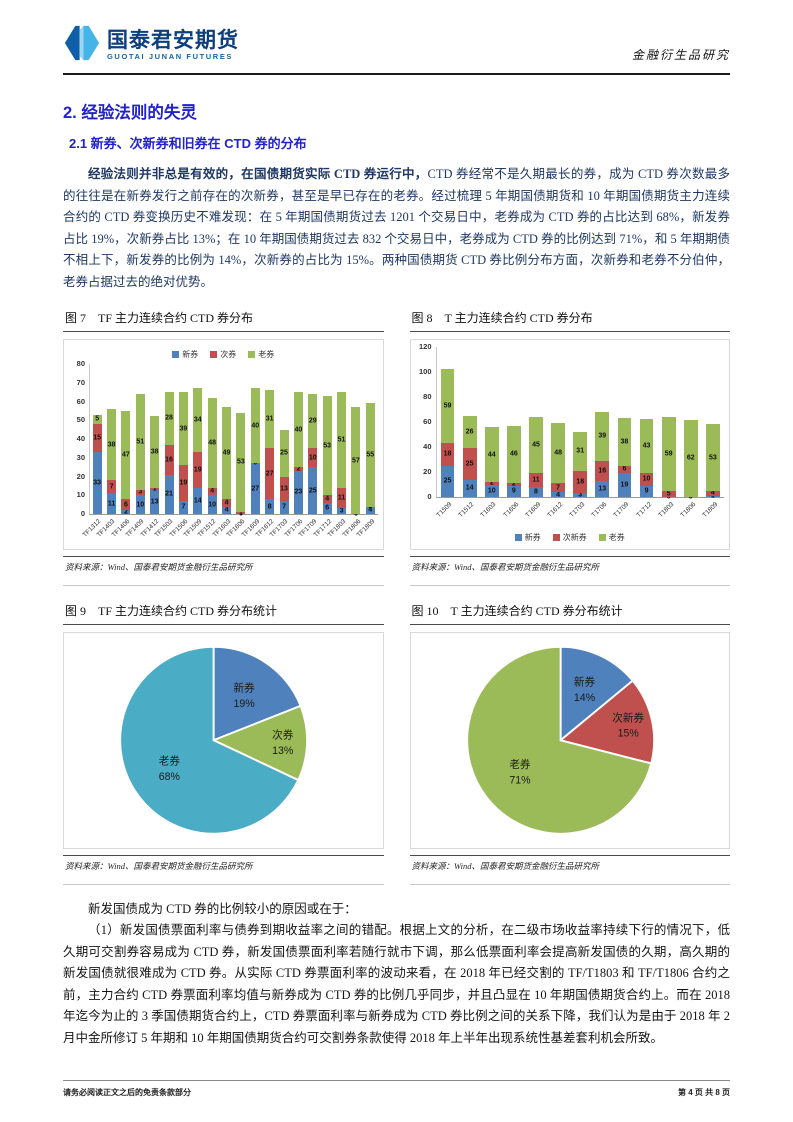 The width and height of the screenshot is (793, 1122). What do you see at coordinates (111, 504) in the screenshot?
I see `bar-value-label: 11` at bounding box center [111, 504].